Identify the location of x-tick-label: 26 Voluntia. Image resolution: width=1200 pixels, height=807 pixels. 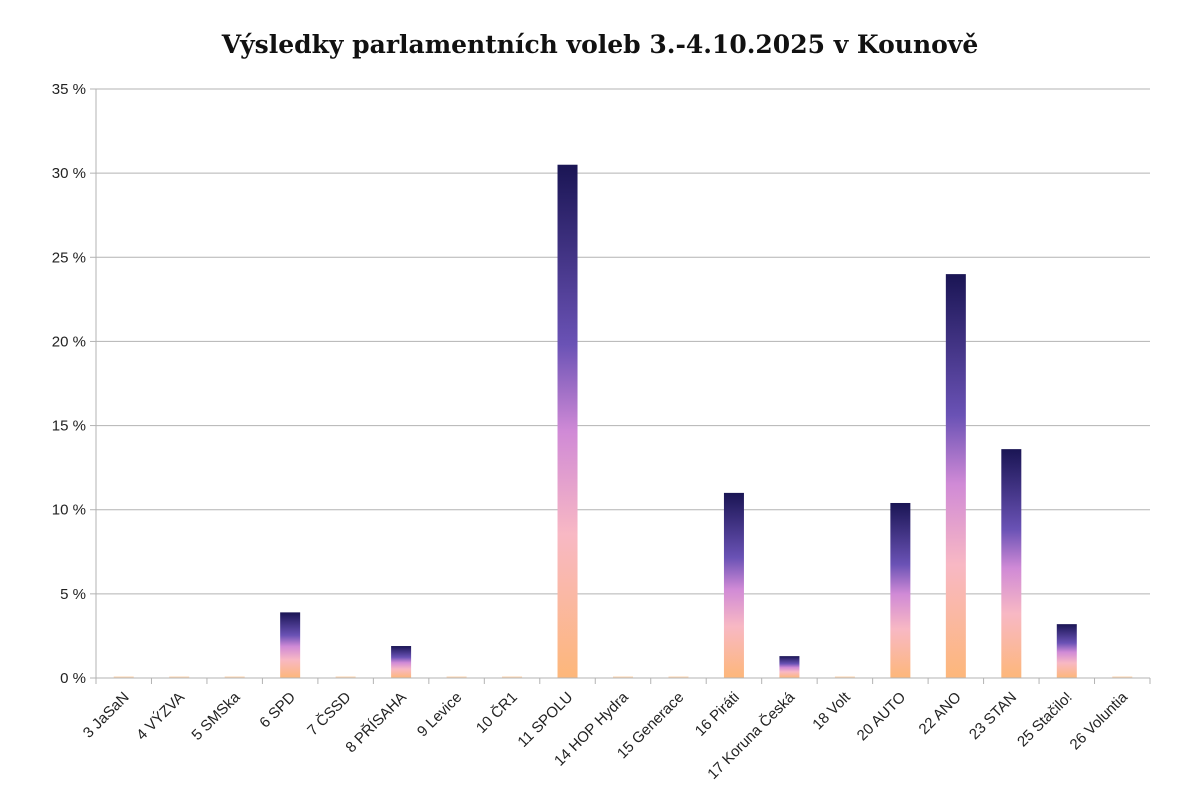
(1099, 720).